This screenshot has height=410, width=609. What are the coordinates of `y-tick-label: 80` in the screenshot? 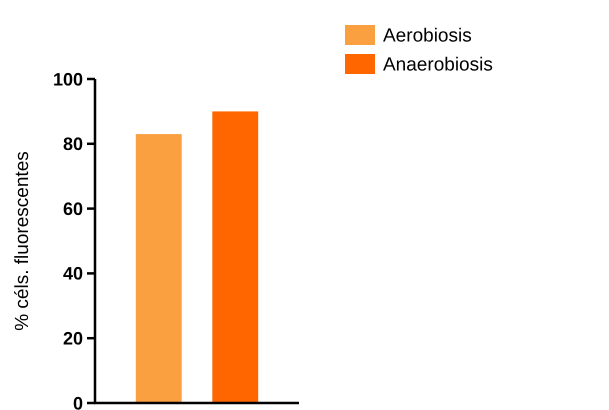 It's located at (72, 144).